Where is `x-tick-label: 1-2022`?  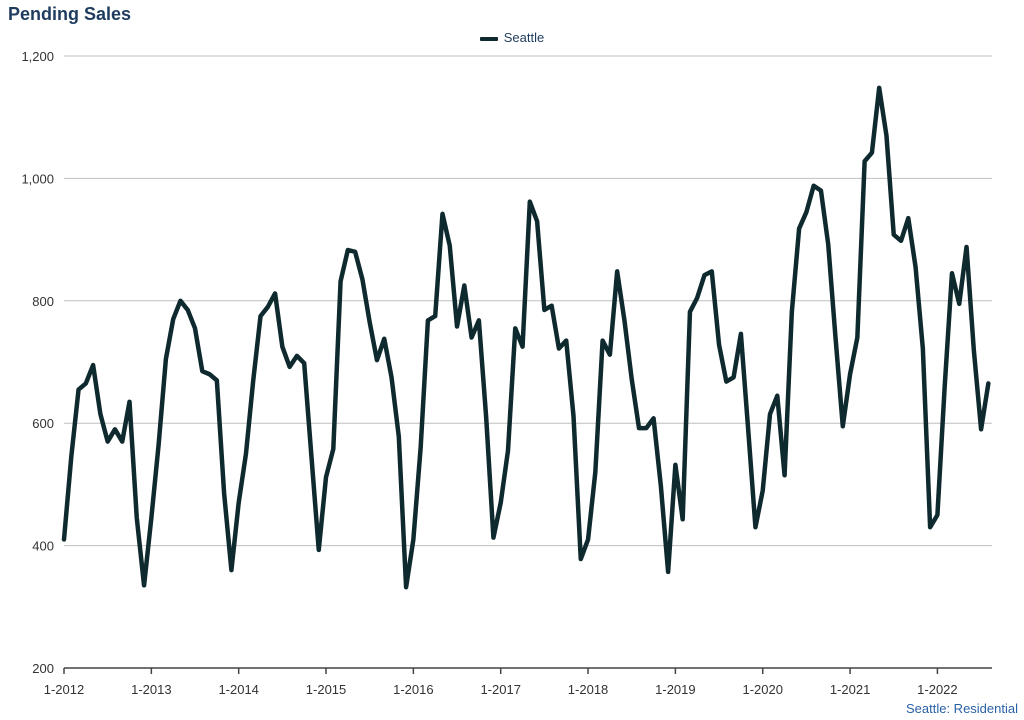 x-tick-label: 1-2022 is located at coordinates (937, 689).